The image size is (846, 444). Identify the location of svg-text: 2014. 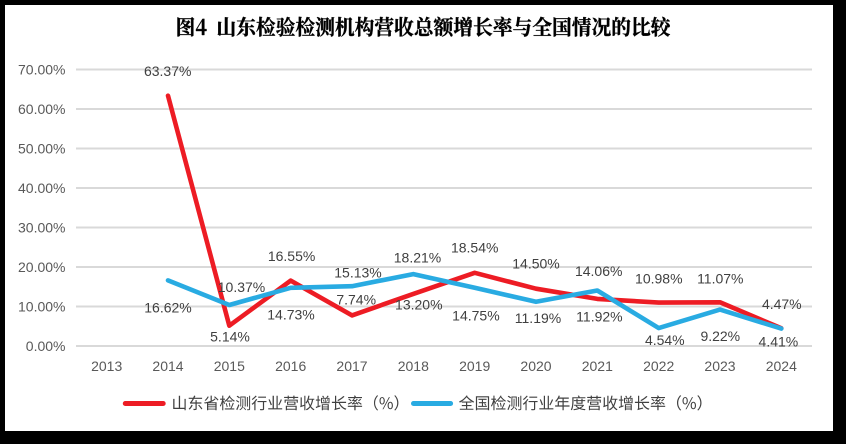
(167, 366).